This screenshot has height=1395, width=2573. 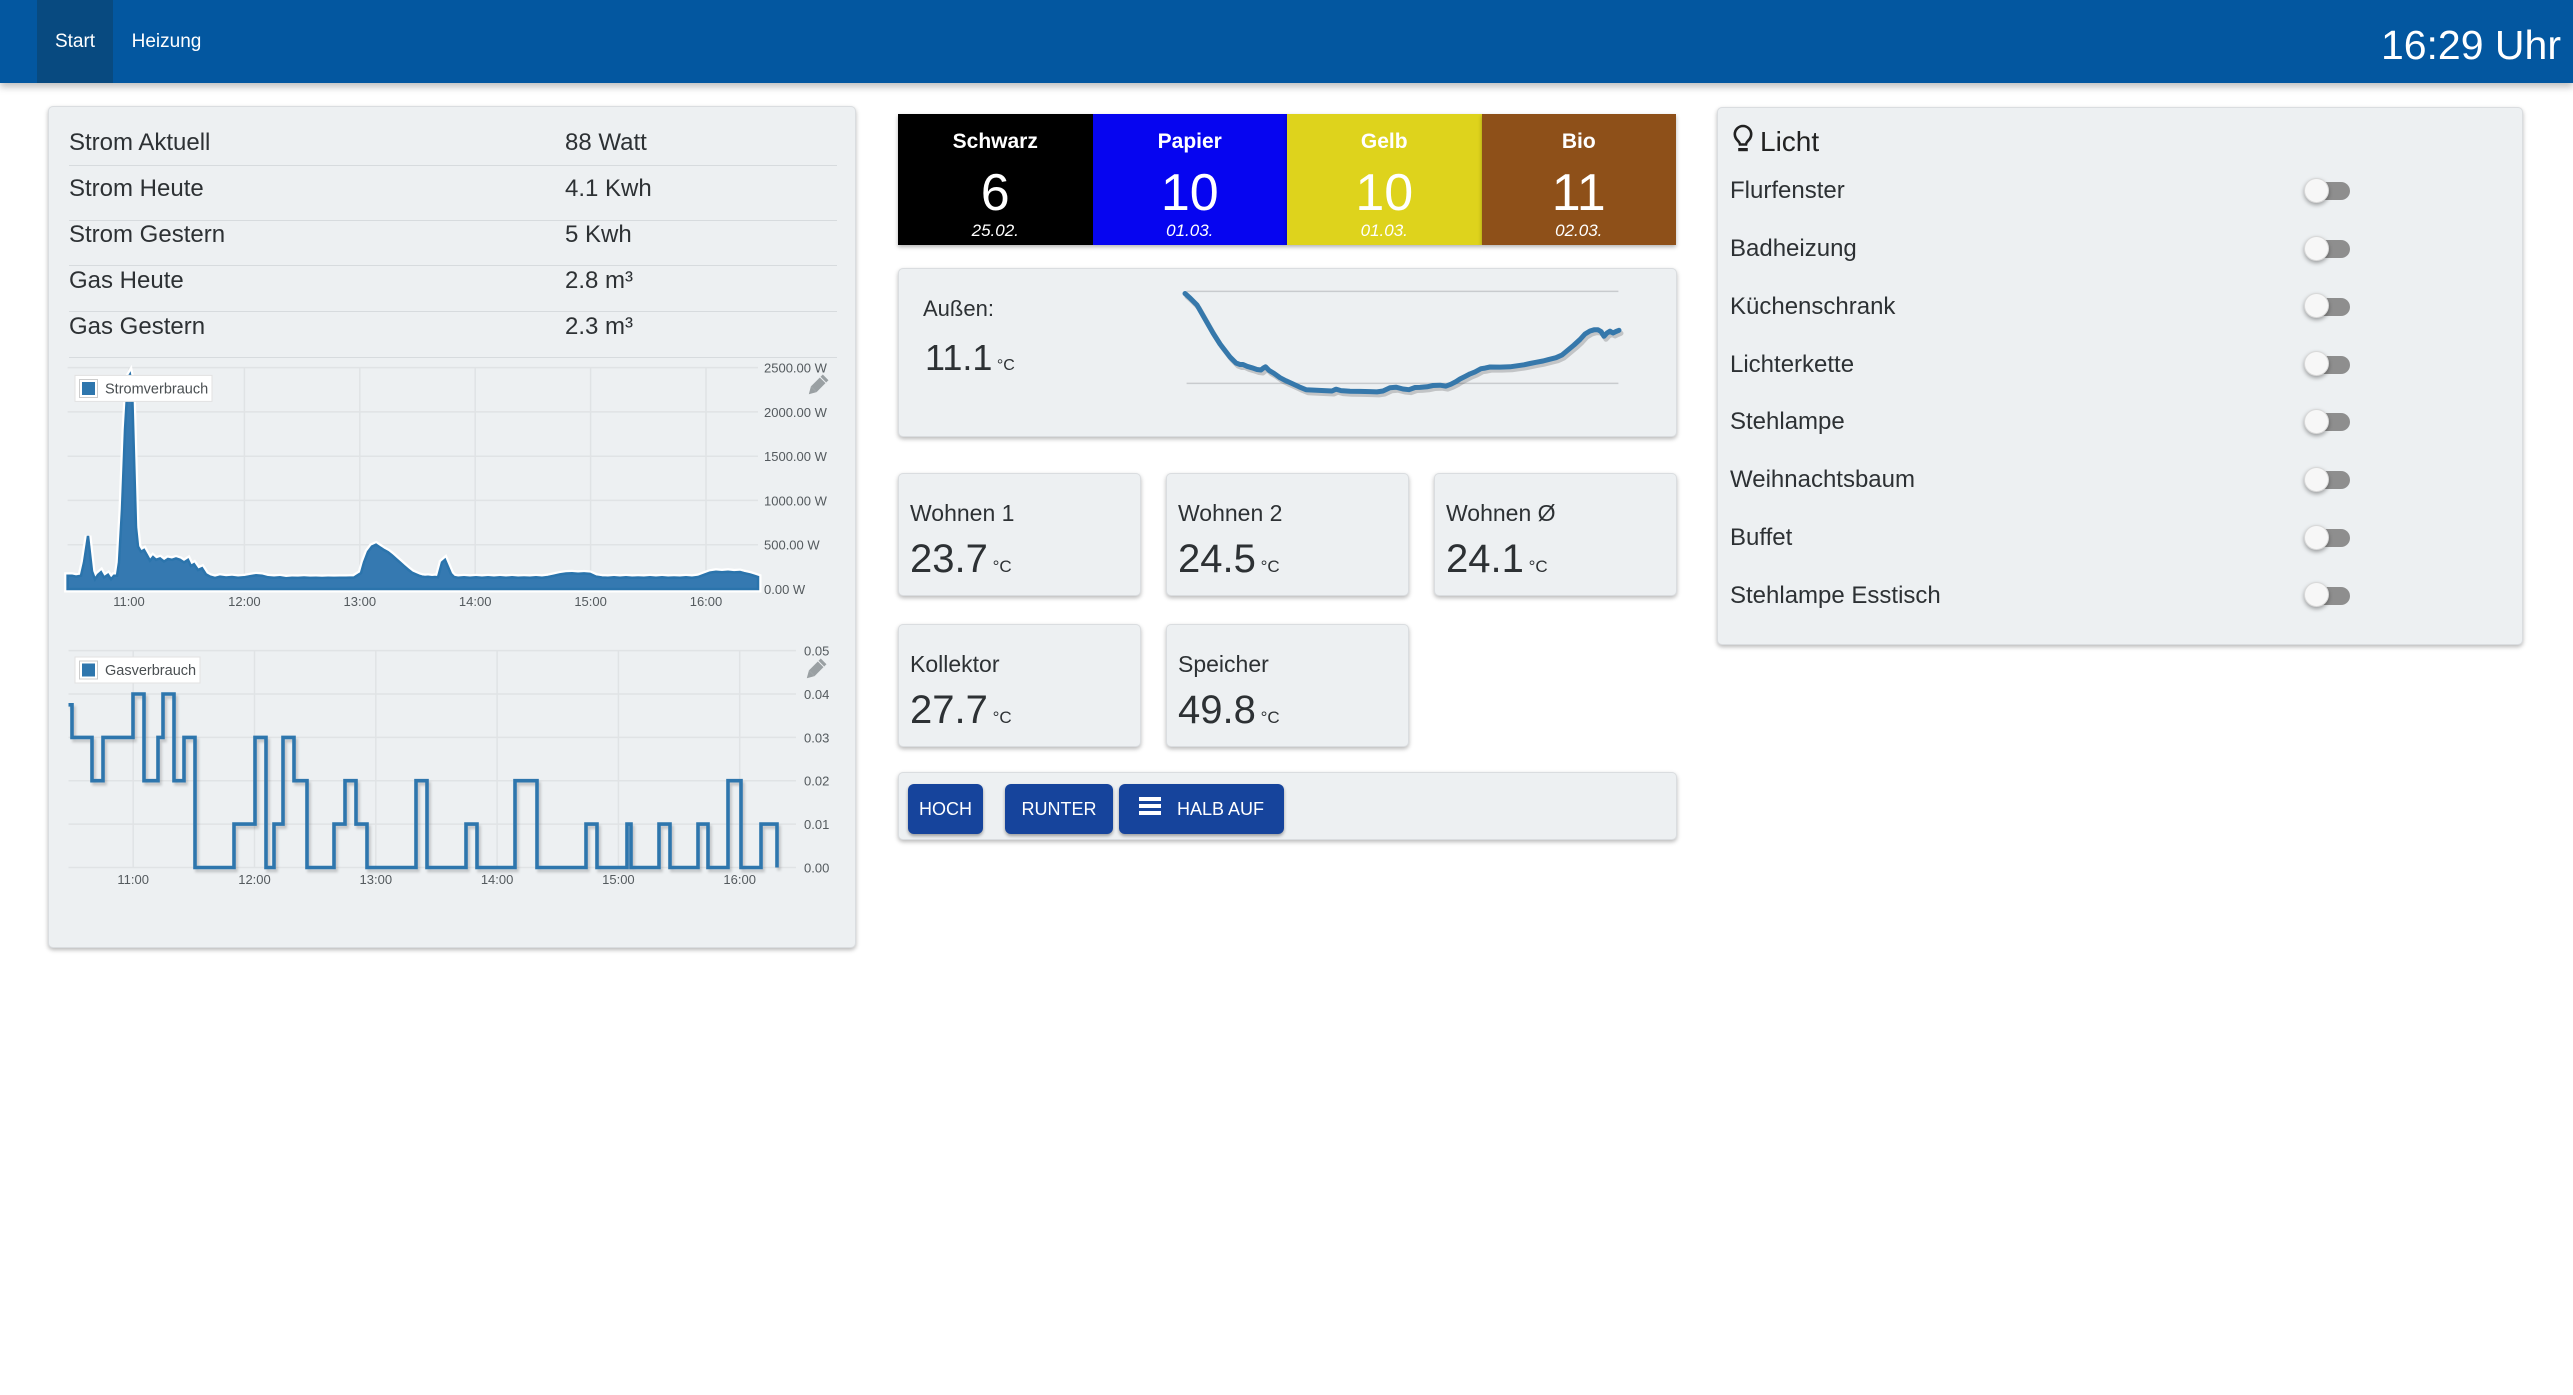 I want to click on svg-text: 0.00 W, so click(x=785, y=589).